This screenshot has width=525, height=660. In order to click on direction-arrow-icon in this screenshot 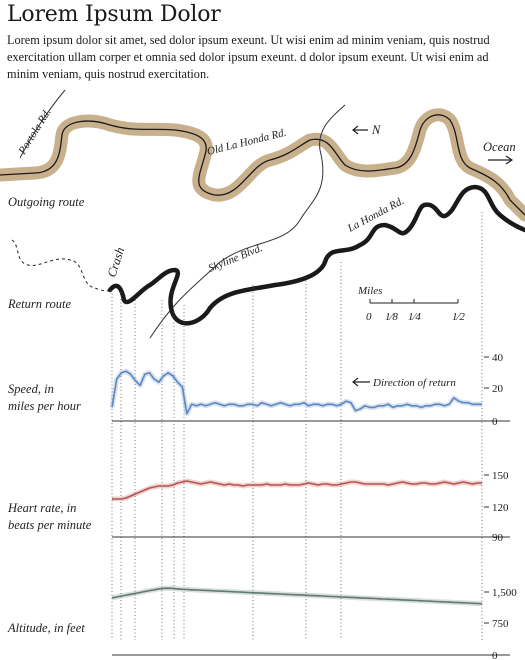, I will do `click(361, 382)`.